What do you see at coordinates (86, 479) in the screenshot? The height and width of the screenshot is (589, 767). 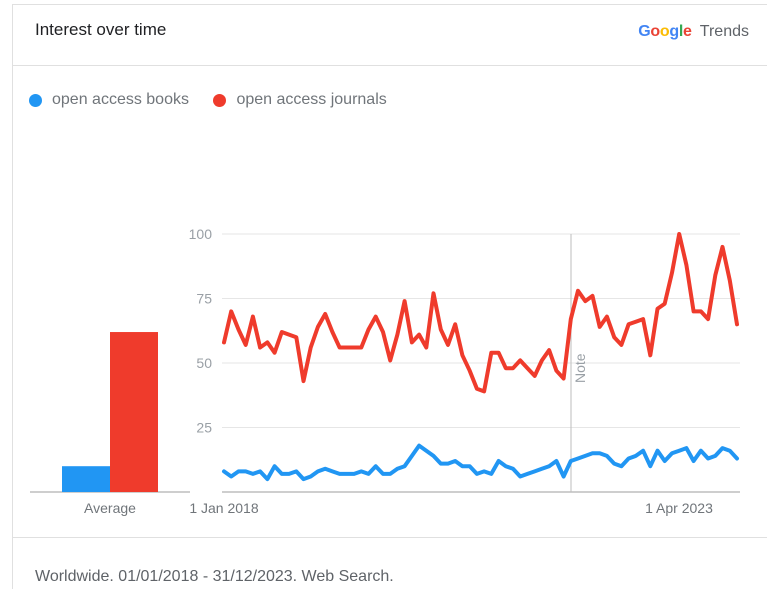 I see `average-bar-books` at bounding box center [86, 479].